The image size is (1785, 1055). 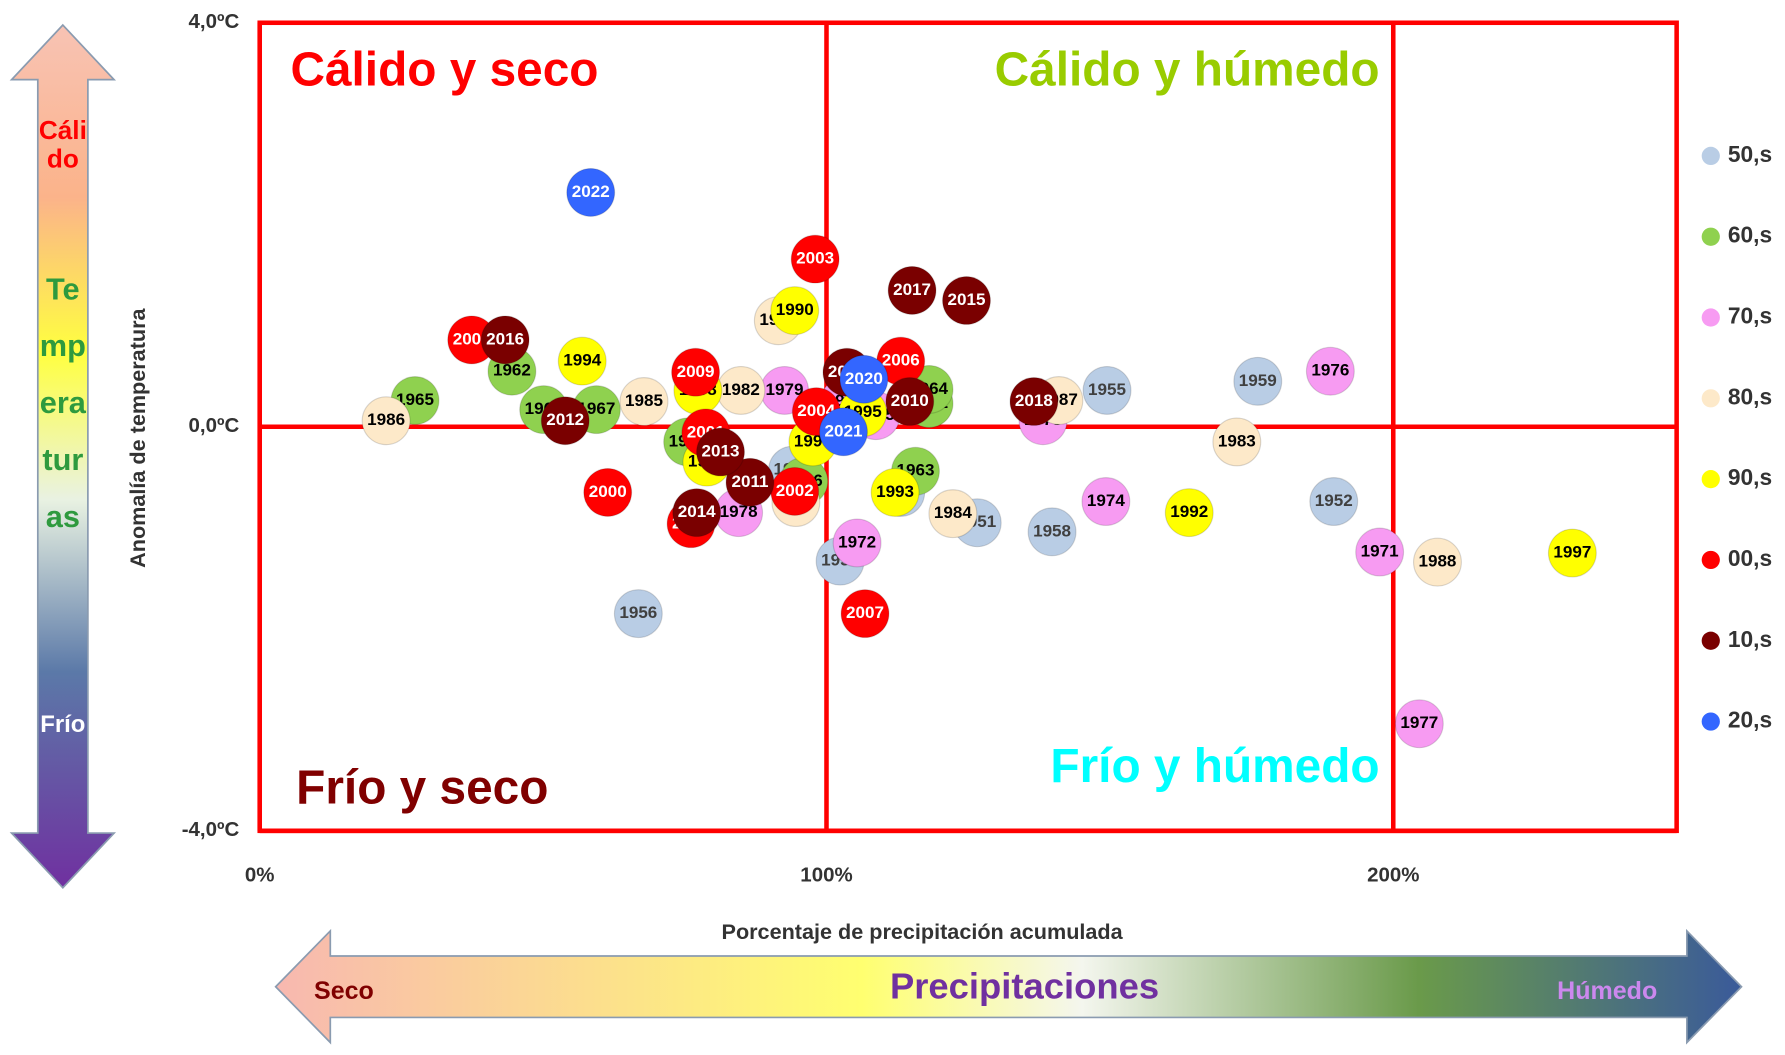 I want to click on bubble-label: 2010, so click(x=910, y=400).